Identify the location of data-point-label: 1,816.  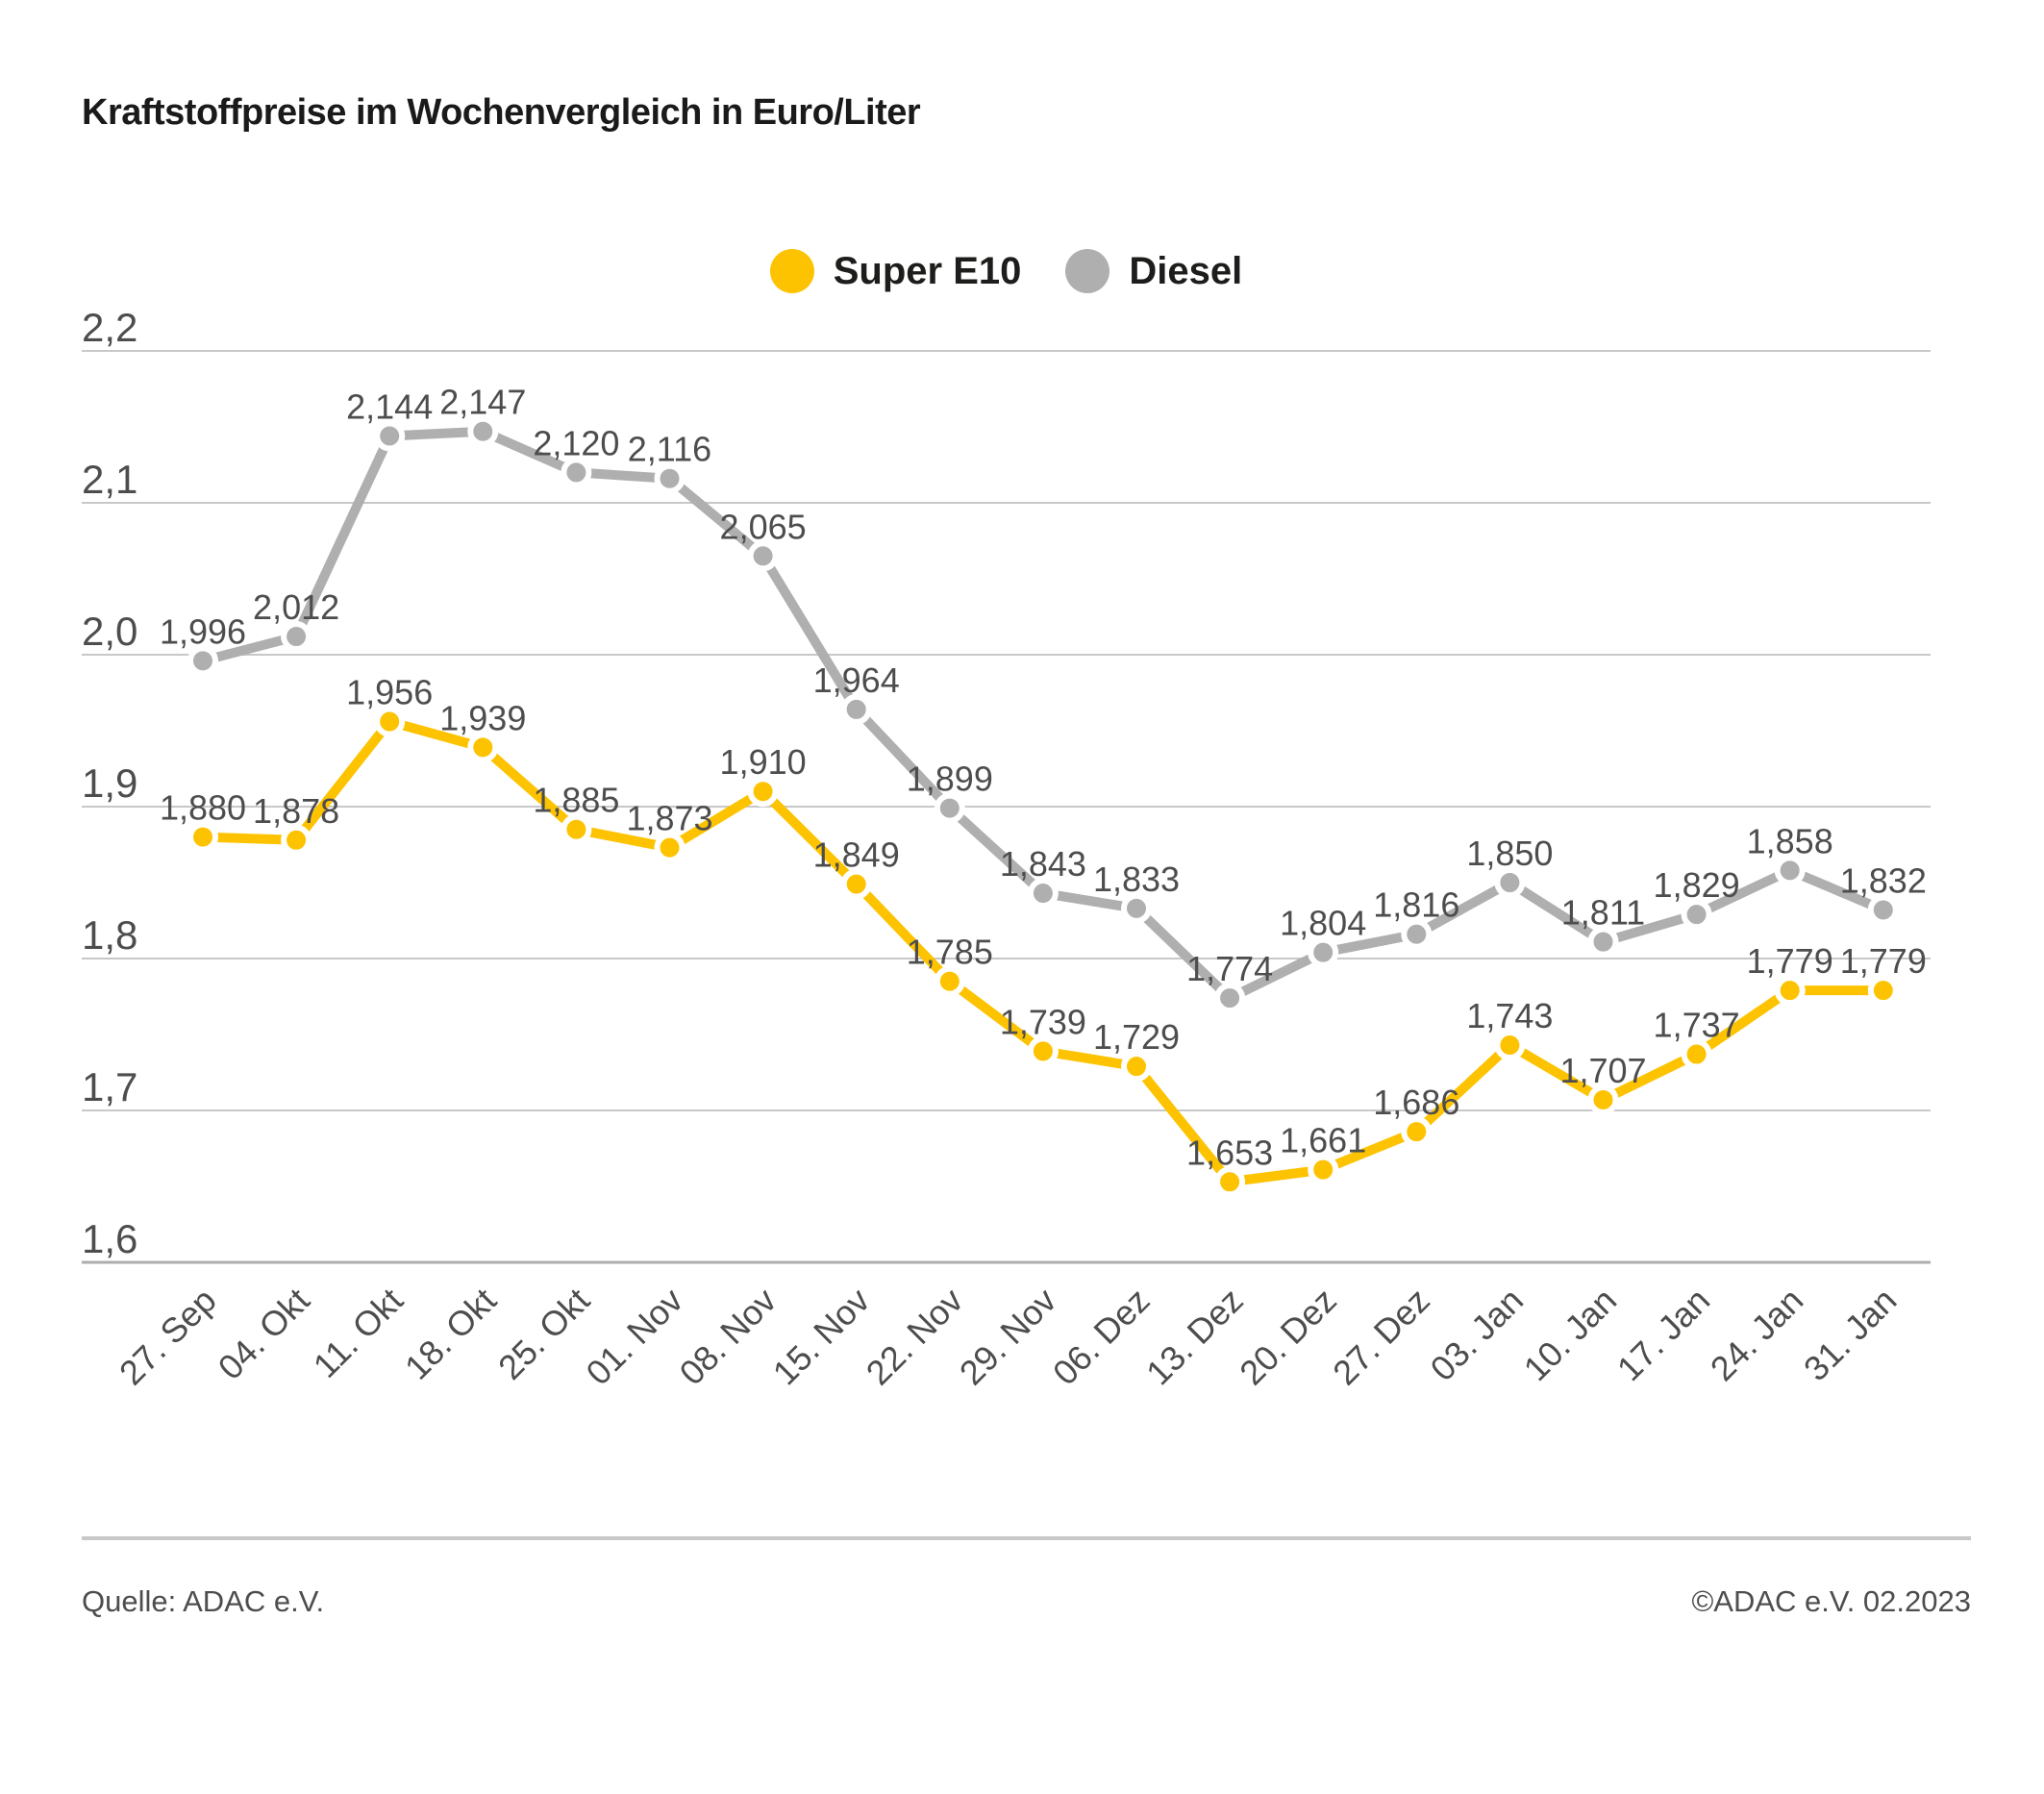
(1416, 905).